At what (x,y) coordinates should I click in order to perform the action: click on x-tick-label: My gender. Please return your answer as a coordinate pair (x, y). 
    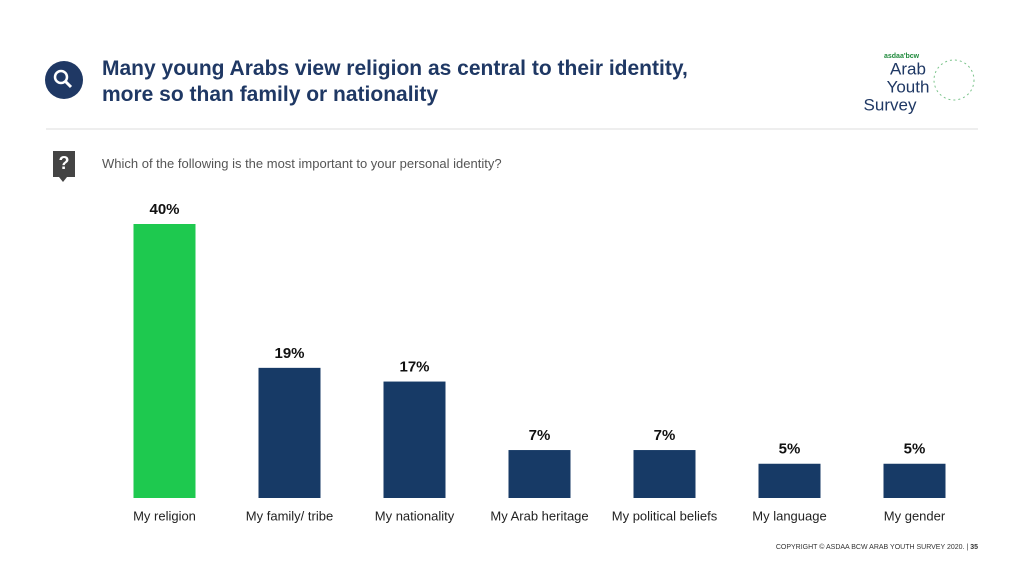
    Looking at the image, I should click on (915, 515).